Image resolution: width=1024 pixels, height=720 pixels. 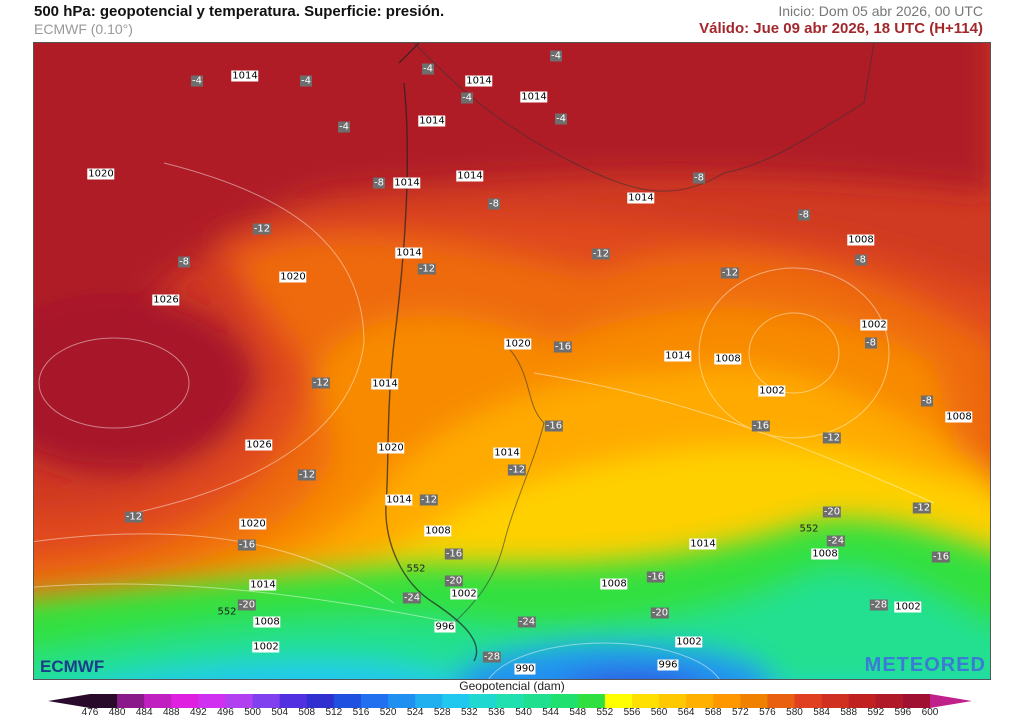 What do you see at coordinates (849, 712) in the screenshot?
I see `colorbar-tick-label: 588` at bounding box center [849, 712].